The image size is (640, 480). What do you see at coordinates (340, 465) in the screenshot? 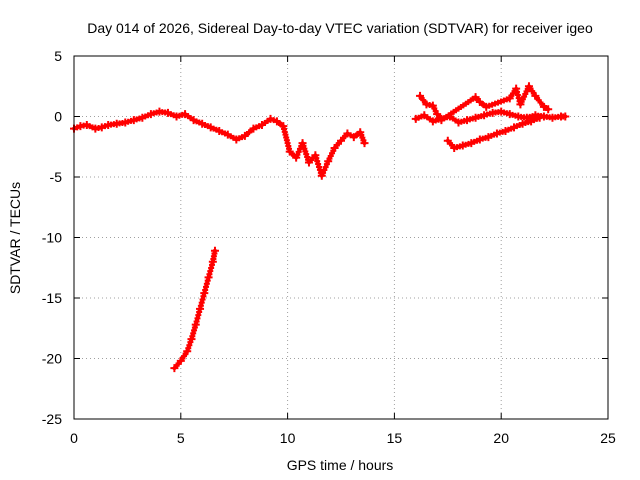
I see `x-axis-label: GPS time / hours` at bounding box center [340, 465].